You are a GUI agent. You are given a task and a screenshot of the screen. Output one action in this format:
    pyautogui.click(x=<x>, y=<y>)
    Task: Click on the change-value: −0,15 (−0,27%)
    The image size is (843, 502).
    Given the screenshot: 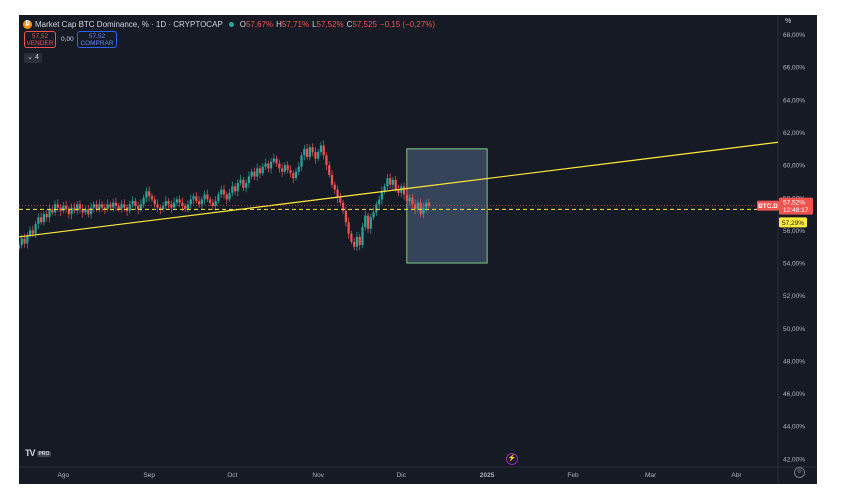 What is the action you would take?
    pyautogui.click(x=407, y=24)
    